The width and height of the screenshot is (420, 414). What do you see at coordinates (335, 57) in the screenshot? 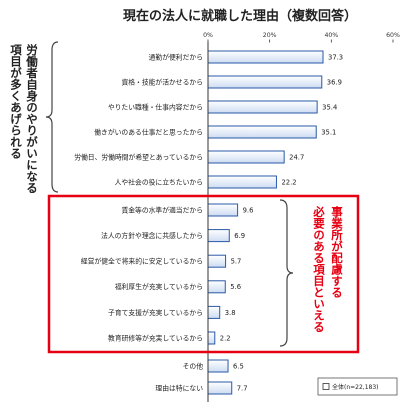
I see `value-label: 37.3` at bounding box center [335, 57].